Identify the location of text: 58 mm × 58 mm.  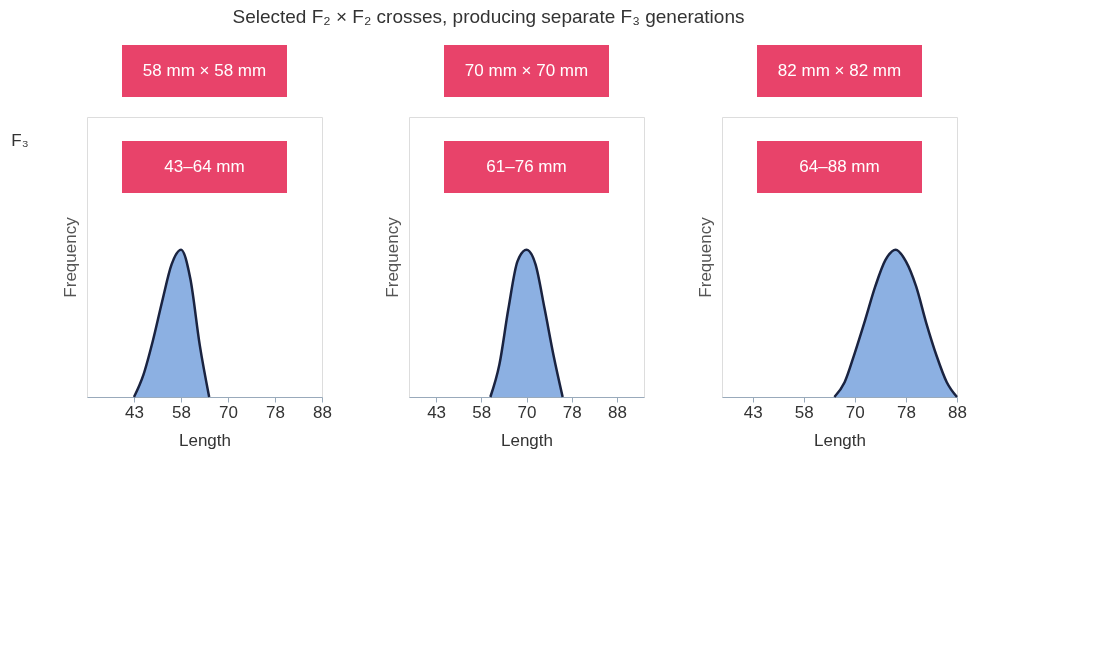
(204, 70).